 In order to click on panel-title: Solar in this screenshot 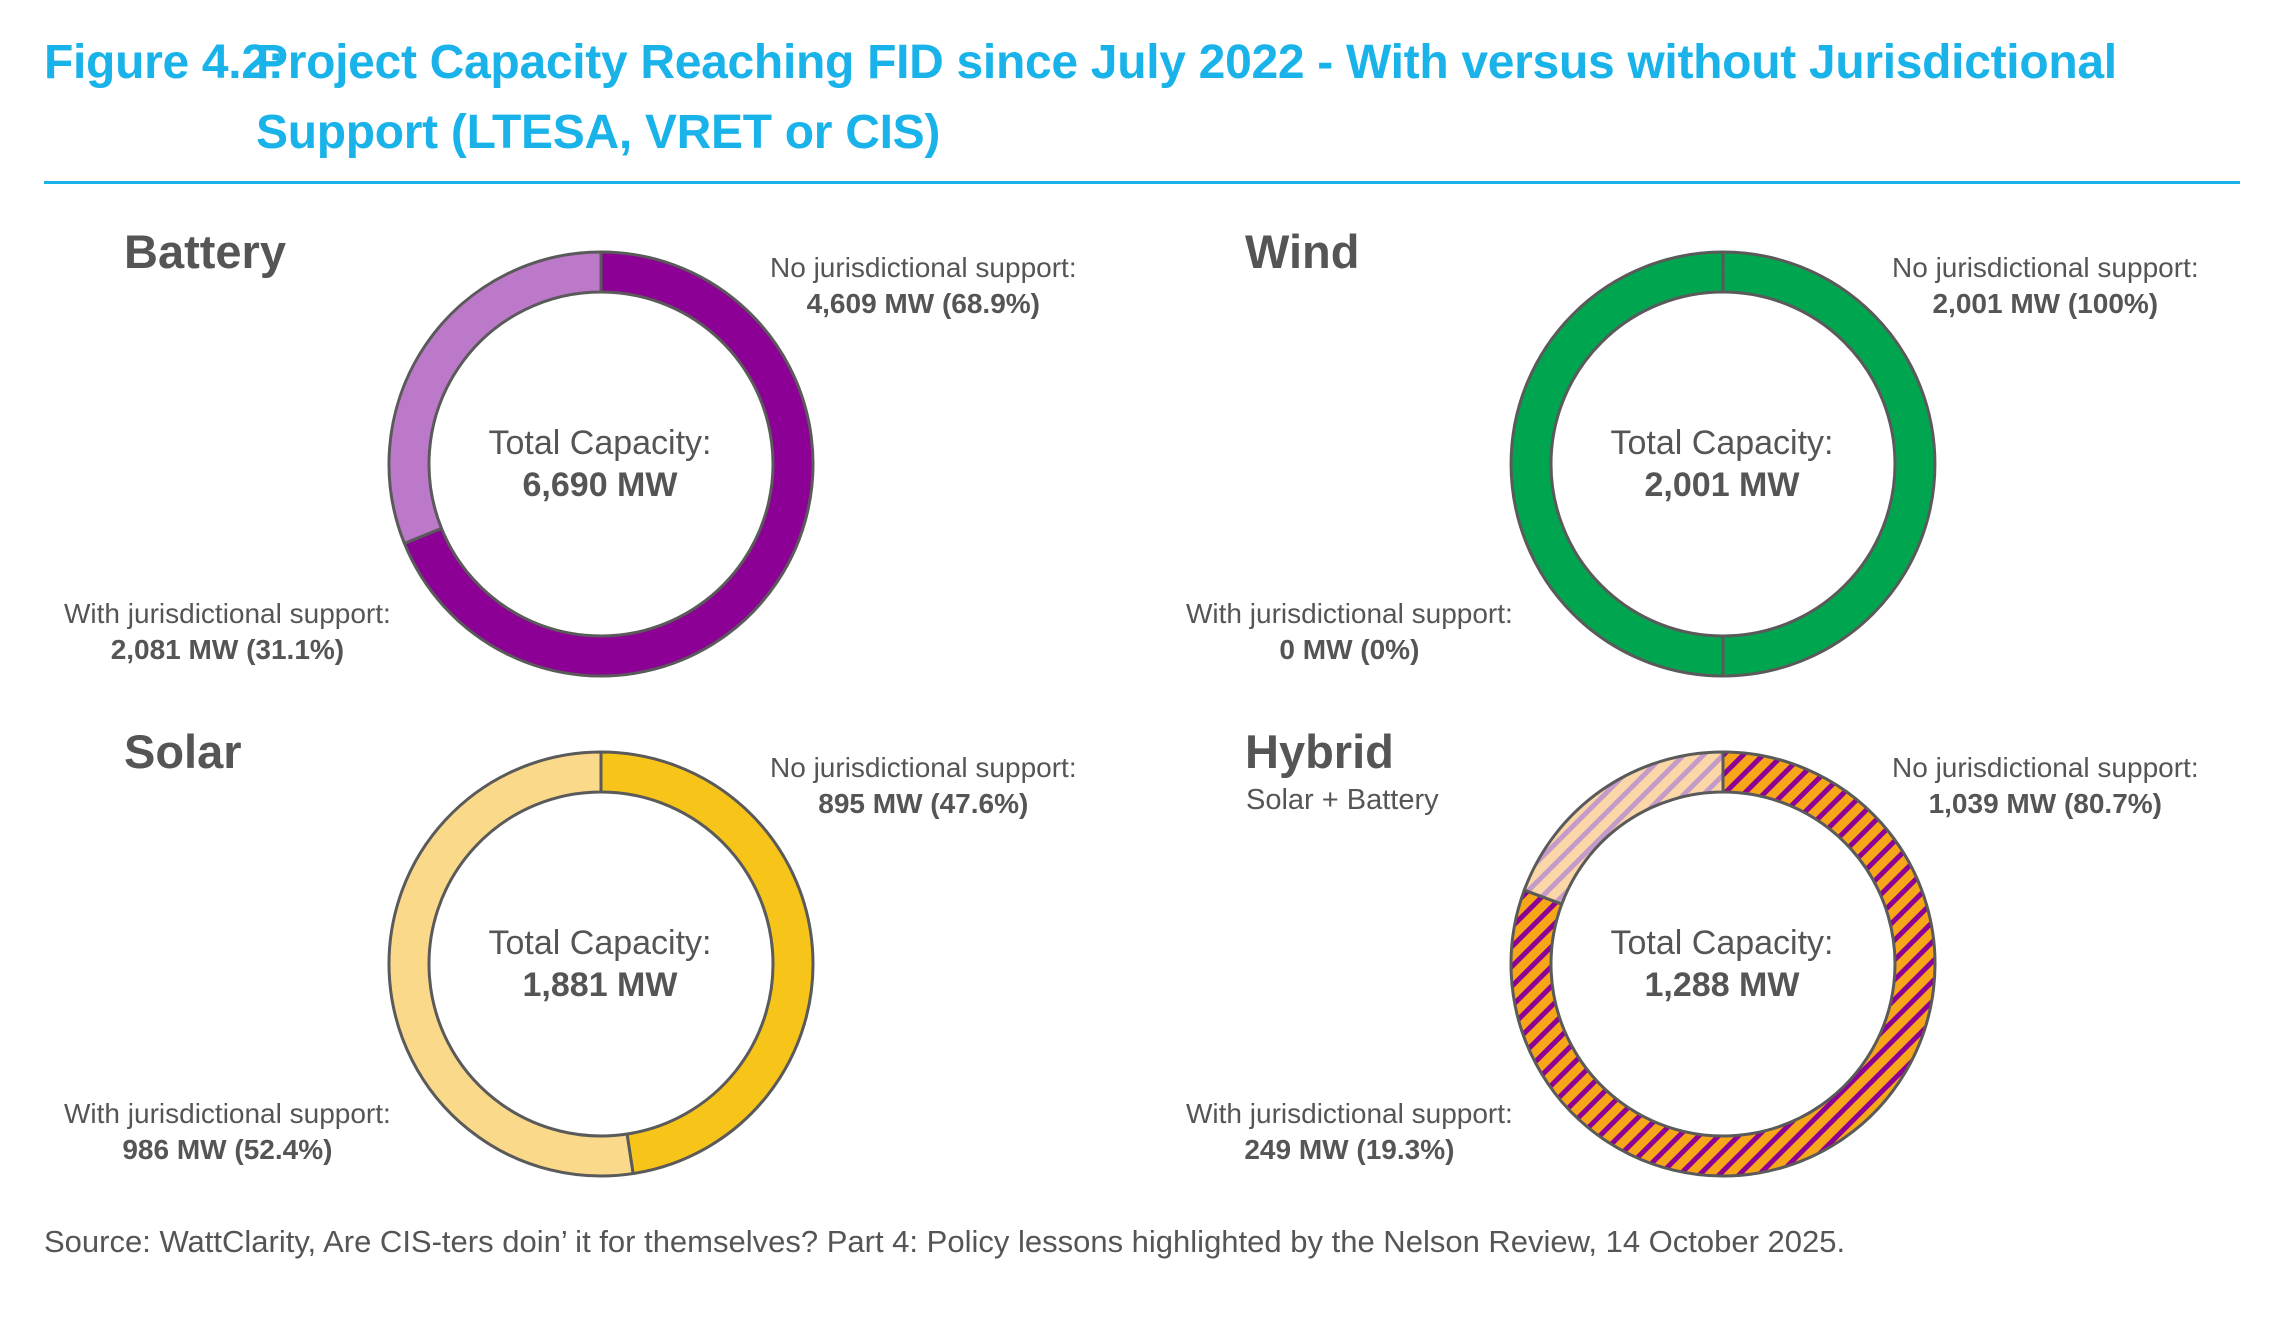, I will do `click(183, 751)`.